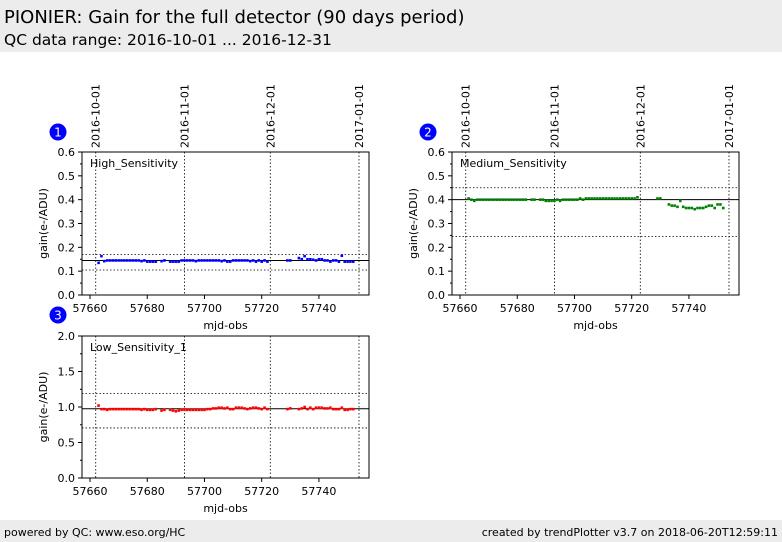 The height and width of the screenshot is (542, 782). What do you see at coordinates (147, 308) in the screenshot?
I see `x-tick-label: 57680` at bounding box center [147, 308].